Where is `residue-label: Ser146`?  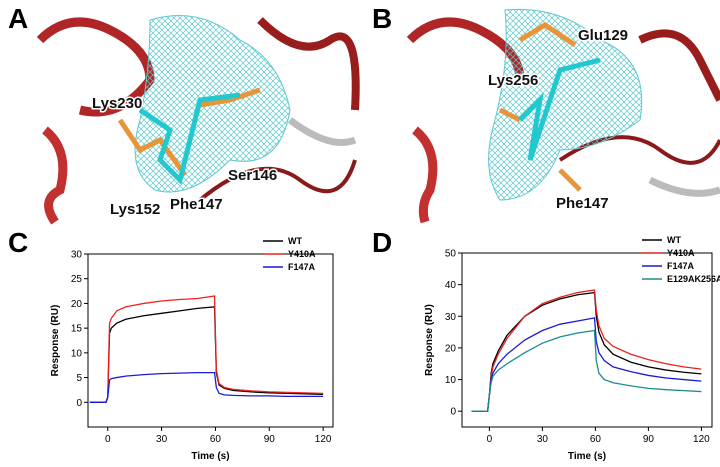 residue-label: Ser146 is located at coordinates (252, 175).